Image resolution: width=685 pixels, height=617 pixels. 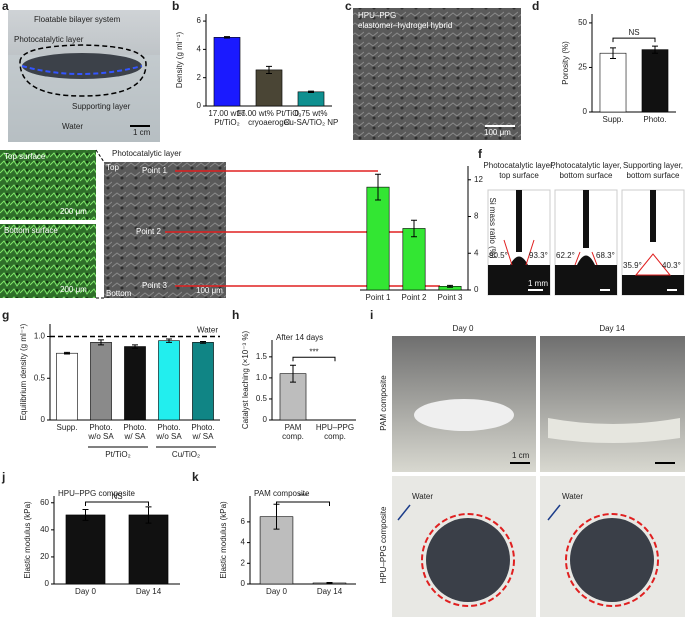 I want to click on label: Photocatalytic layer, so click(x=147, y=153).